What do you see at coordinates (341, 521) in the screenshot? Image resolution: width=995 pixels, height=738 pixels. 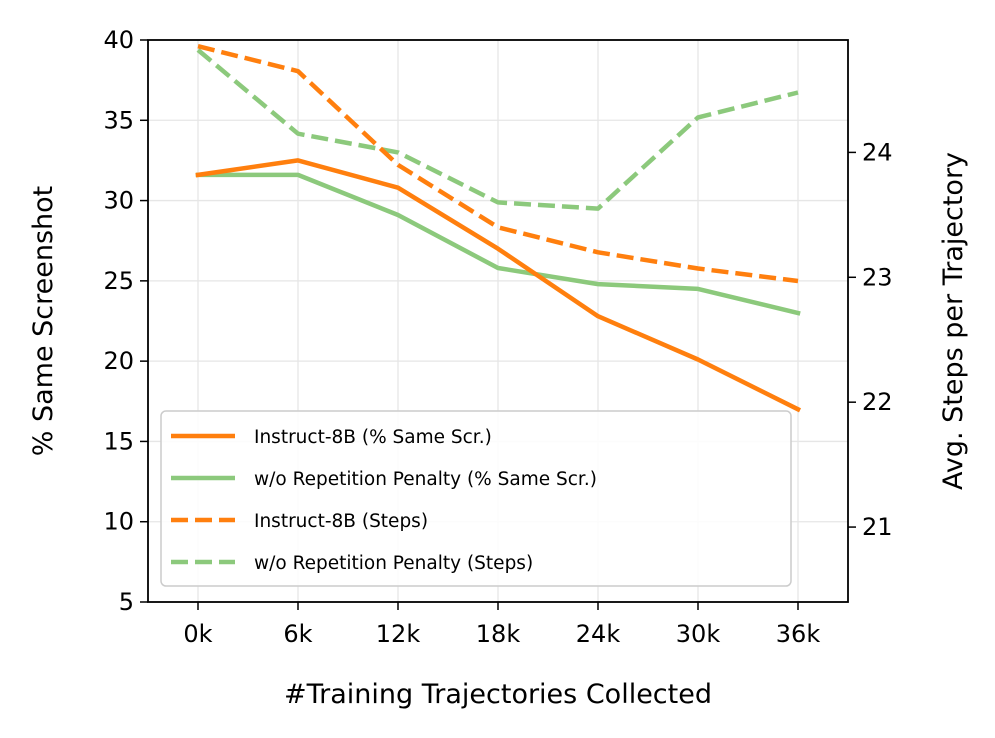 I see `legend-label: Instruct-8B (Steps)` at bounding box center [341, 521].